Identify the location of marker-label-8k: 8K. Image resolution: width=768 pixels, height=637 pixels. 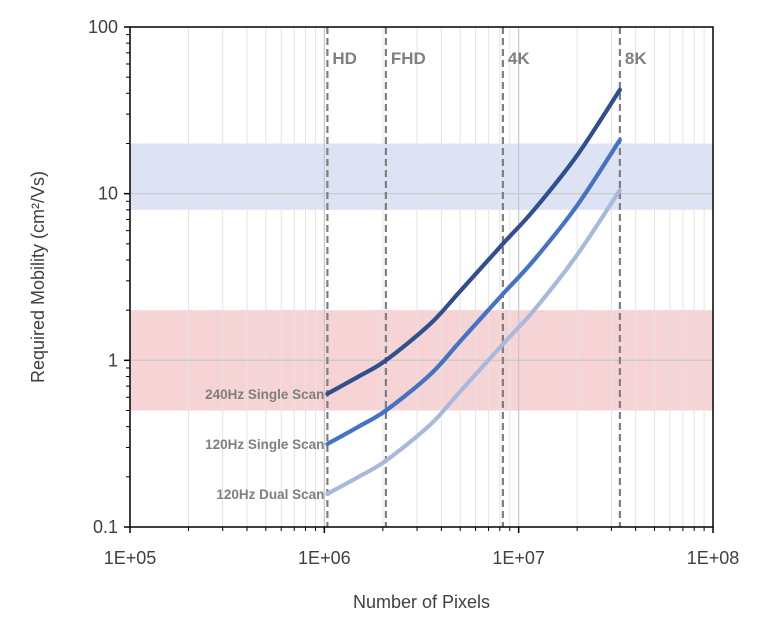
(636, 58).